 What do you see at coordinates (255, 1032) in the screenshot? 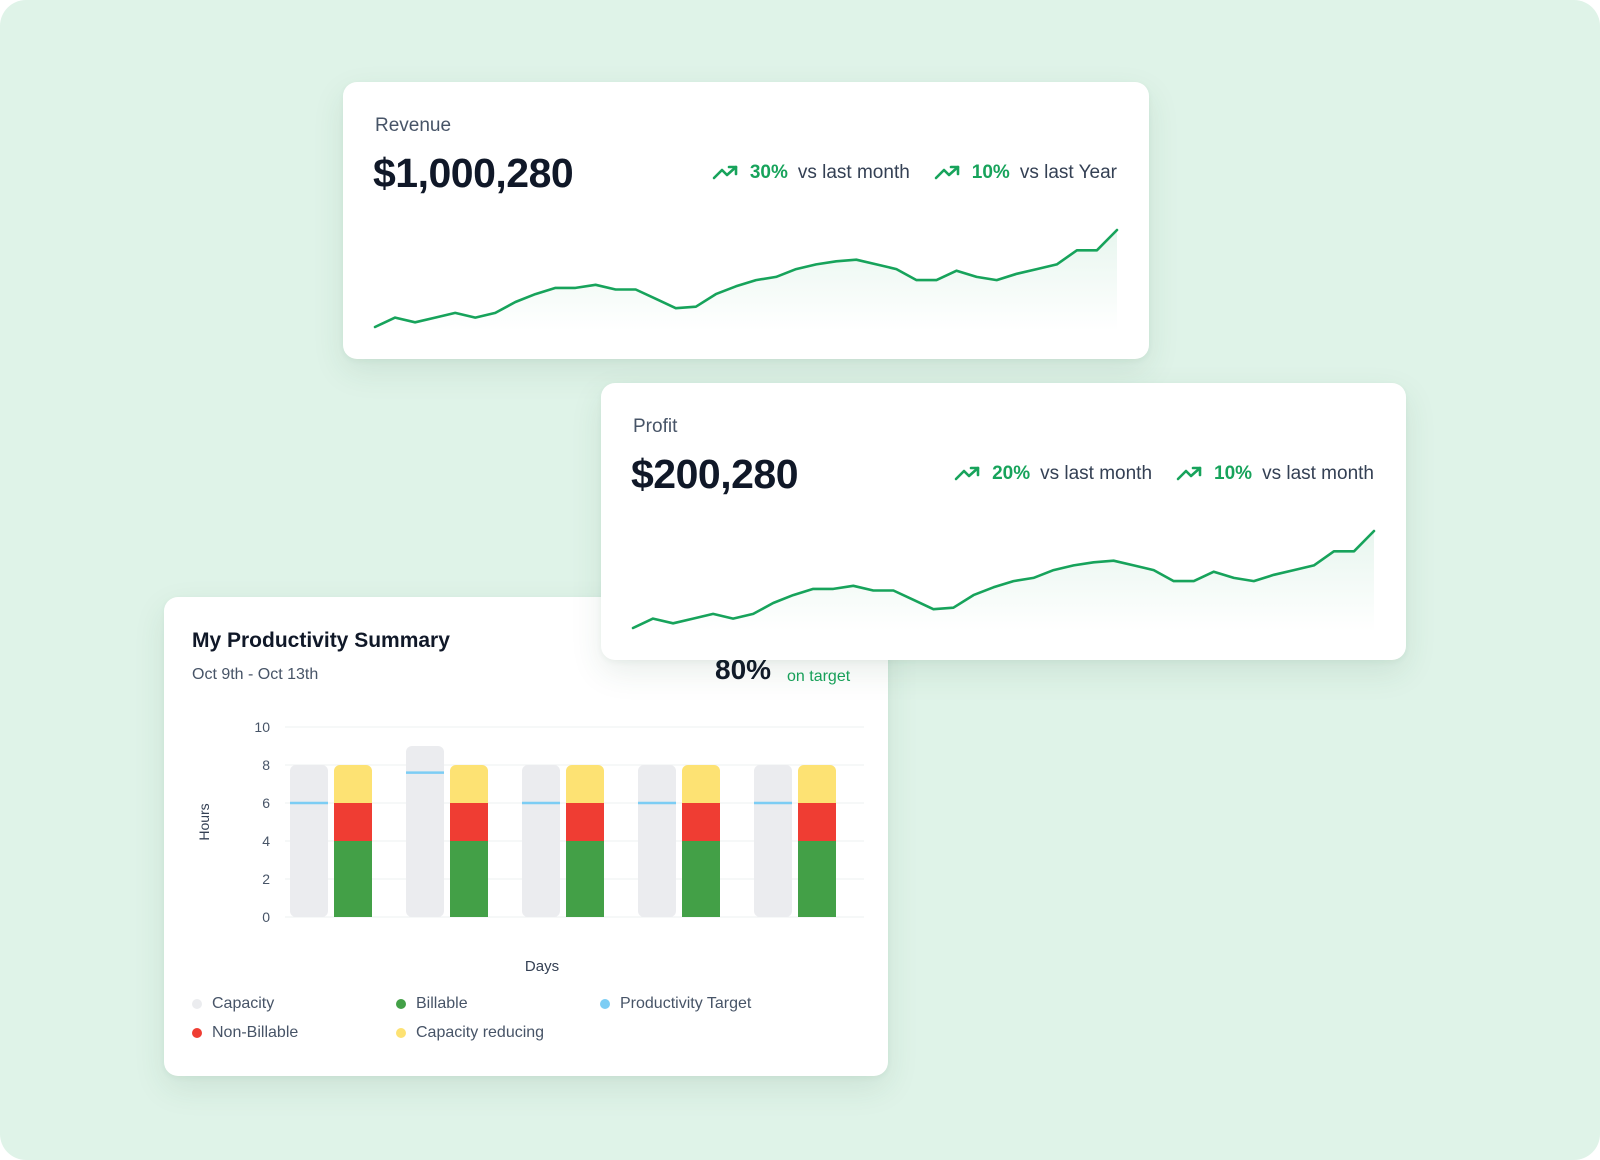
I see `legend-label: Non-Billable` at bounding box center [255, 1032].